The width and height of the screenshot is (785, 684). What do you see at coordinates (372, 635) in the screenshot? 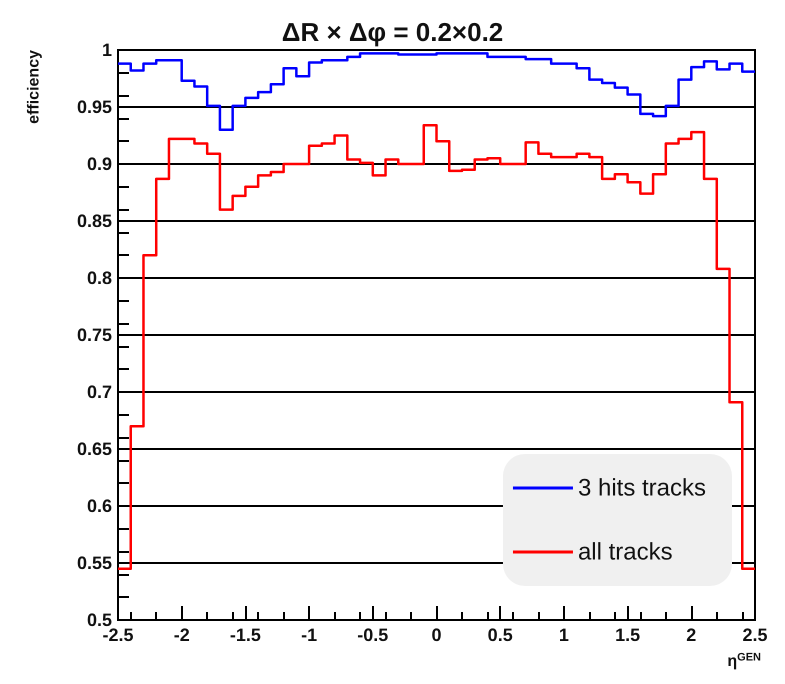
I see `x-tick-label: -0.5` at bounding box center [372, 635].